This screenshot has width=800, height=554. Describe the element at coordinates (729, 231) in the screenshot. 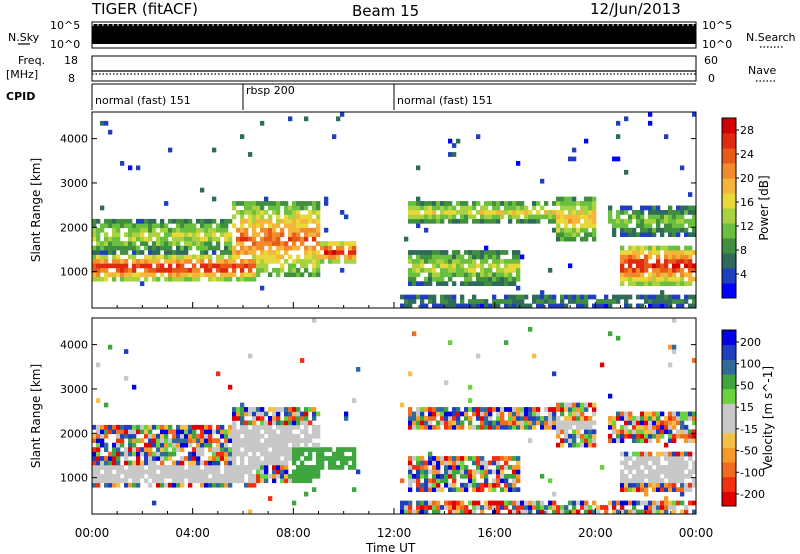

I see `power-colorbar-swatch` at that location.